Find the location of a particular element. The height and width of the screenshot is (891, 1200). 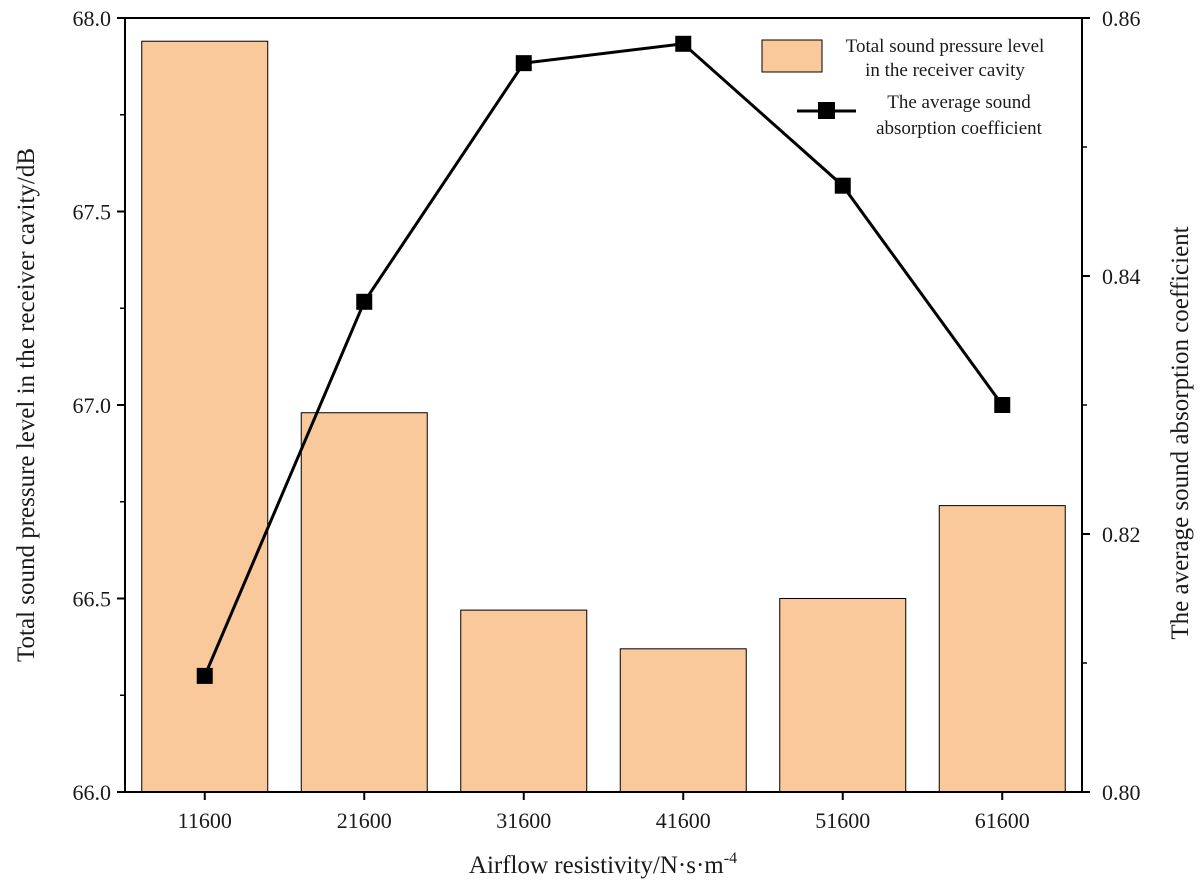

y-left-tick-label: 67.5 is located at coordinates (92, 212).